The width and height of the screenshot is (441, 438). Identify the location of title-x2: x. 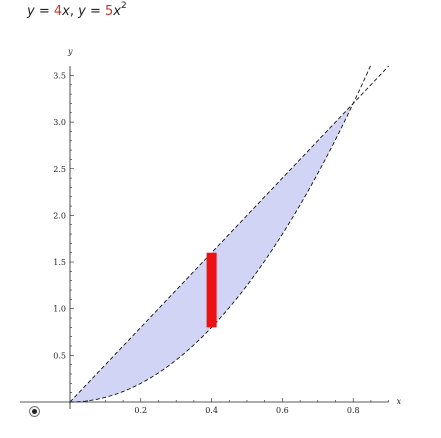
(117, 11).